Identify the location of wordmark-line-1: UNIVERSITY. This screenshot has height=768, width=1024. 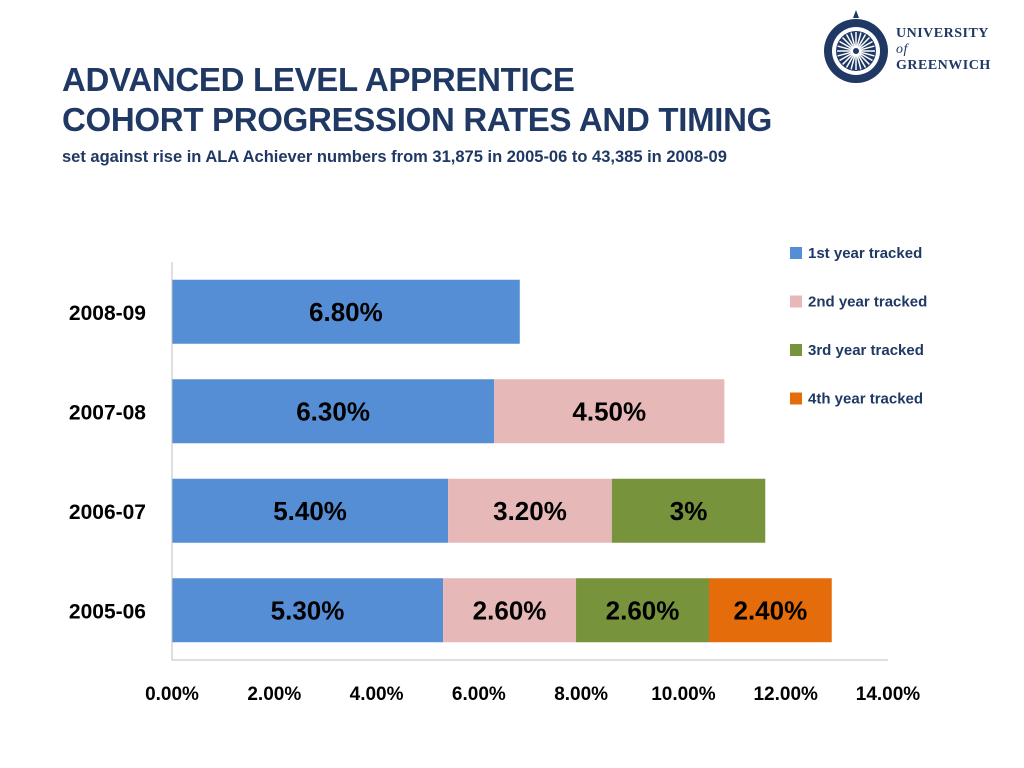
(942, 33).